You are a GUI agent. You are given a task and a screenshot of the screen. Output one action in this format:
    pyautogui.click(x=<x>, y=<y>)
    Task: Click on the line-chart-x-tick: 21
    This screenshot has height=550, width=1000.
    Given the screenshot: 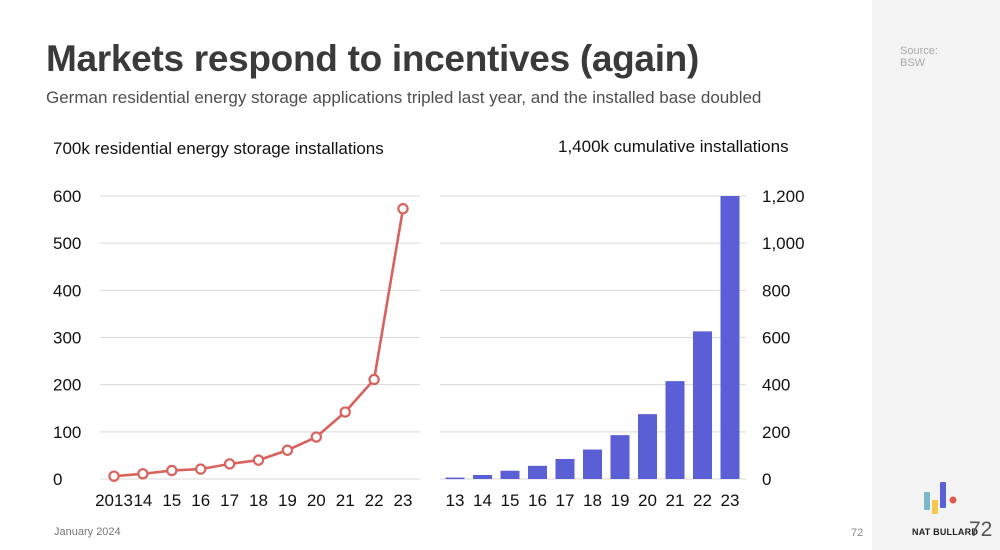 What is the action you would take?
    pyautogui.click(x=345, y=500)
    